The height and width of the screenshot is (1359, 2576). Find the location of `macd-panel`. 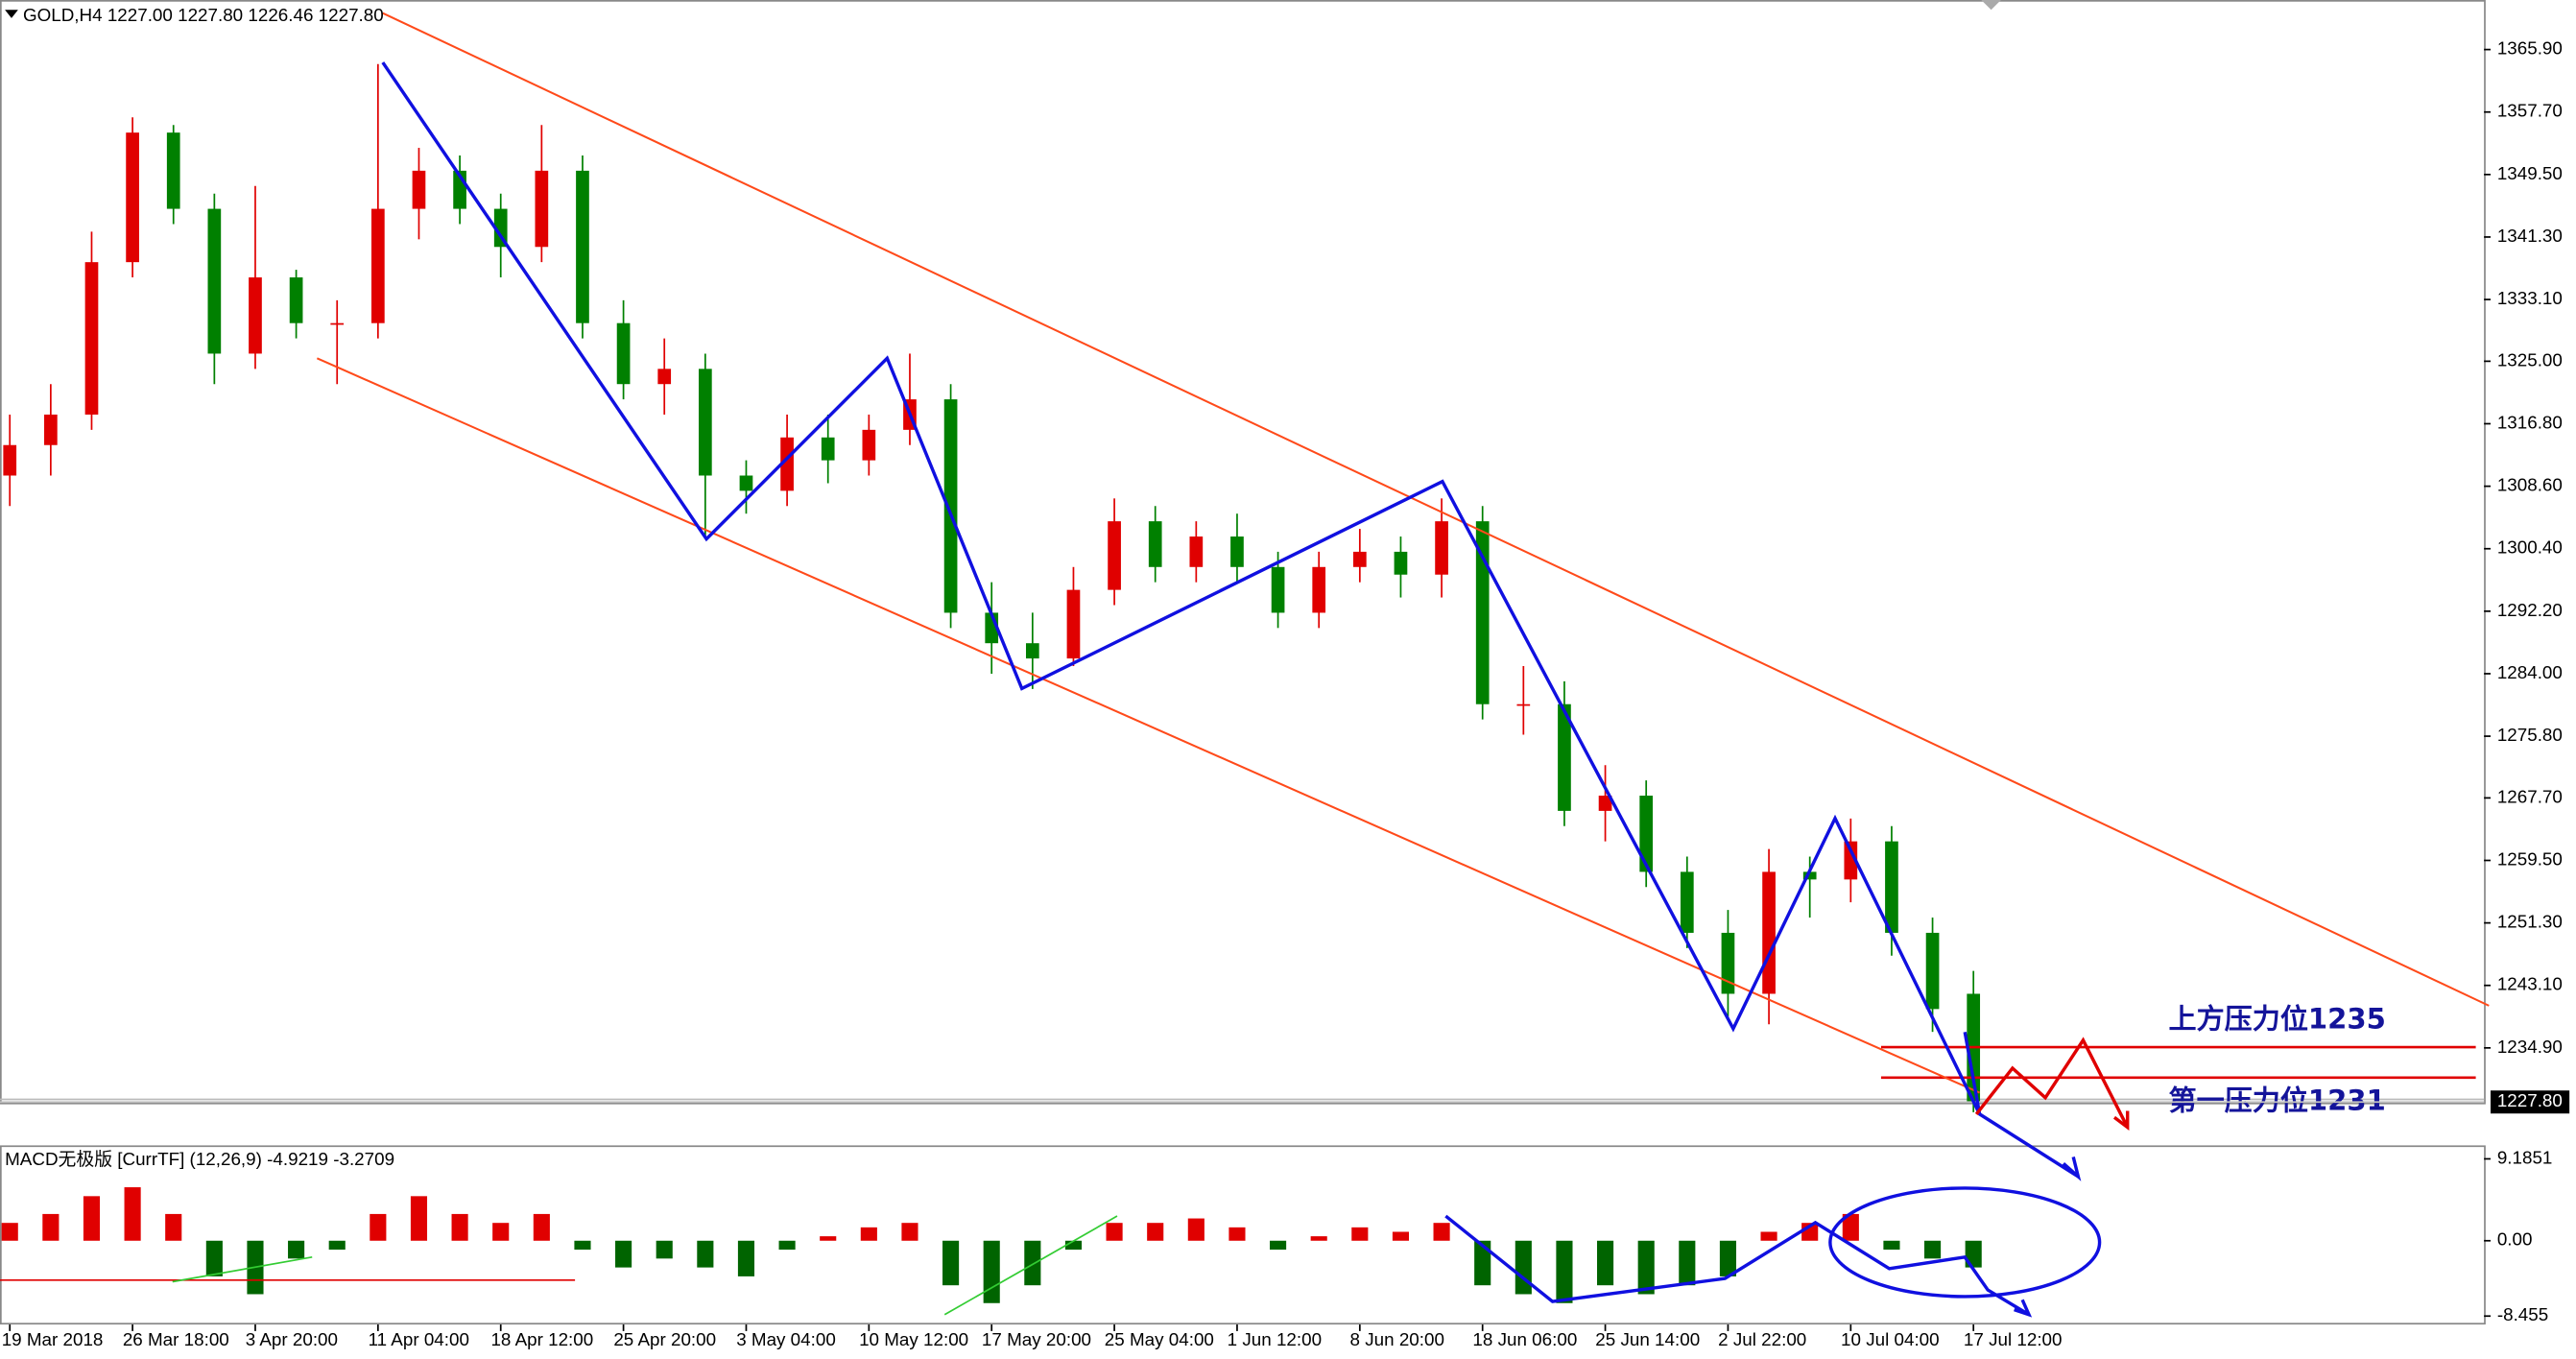

macd-panel is located at coordinates (1243, 1235).